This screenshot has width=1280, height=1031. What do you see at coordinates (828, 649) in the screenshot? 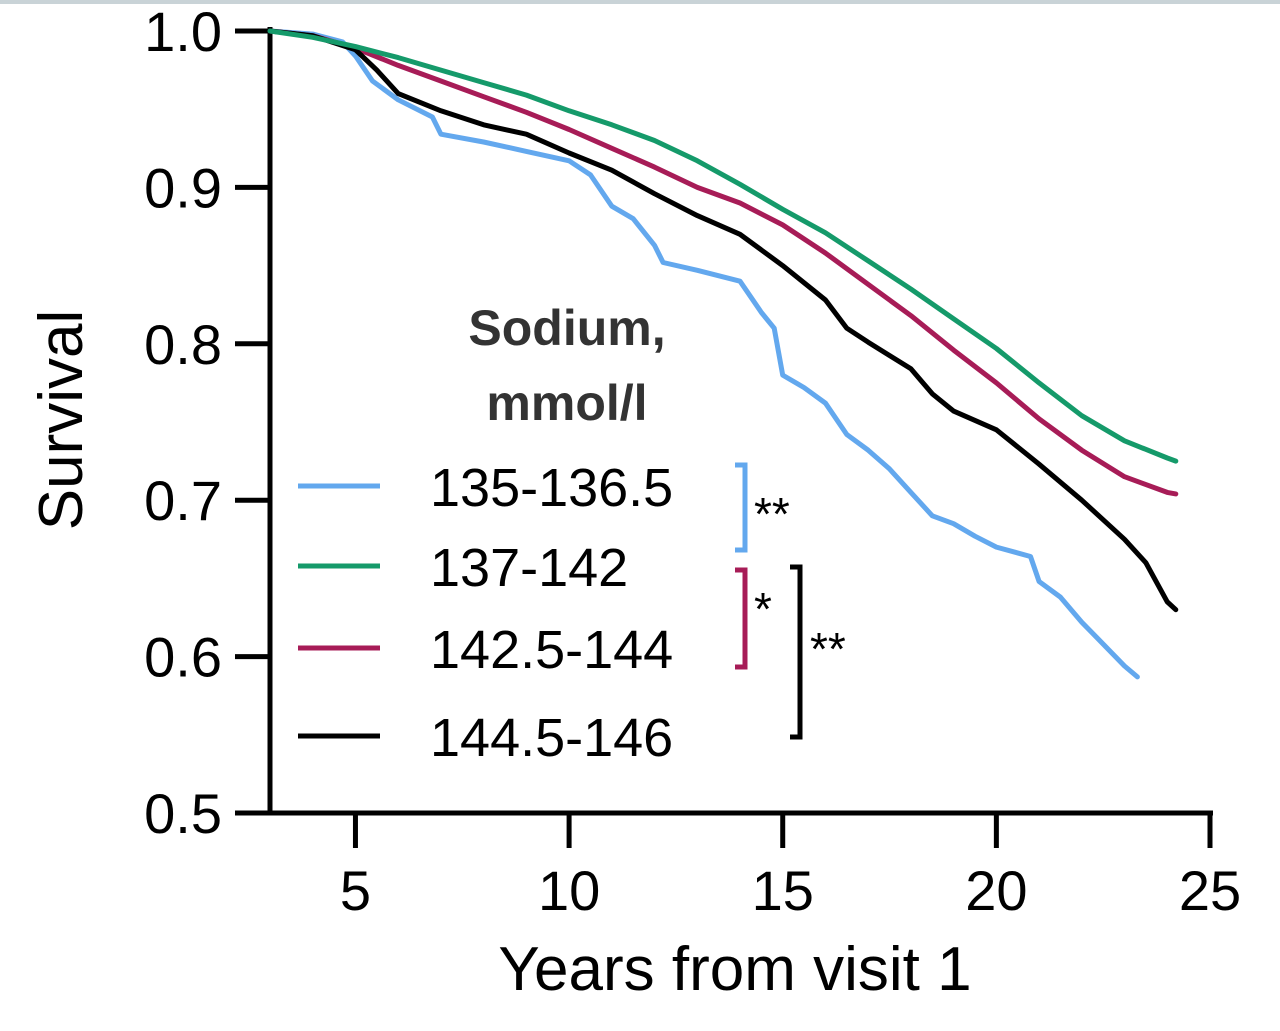
I see `sig-label-black: **` at bounding box center [828, 649].